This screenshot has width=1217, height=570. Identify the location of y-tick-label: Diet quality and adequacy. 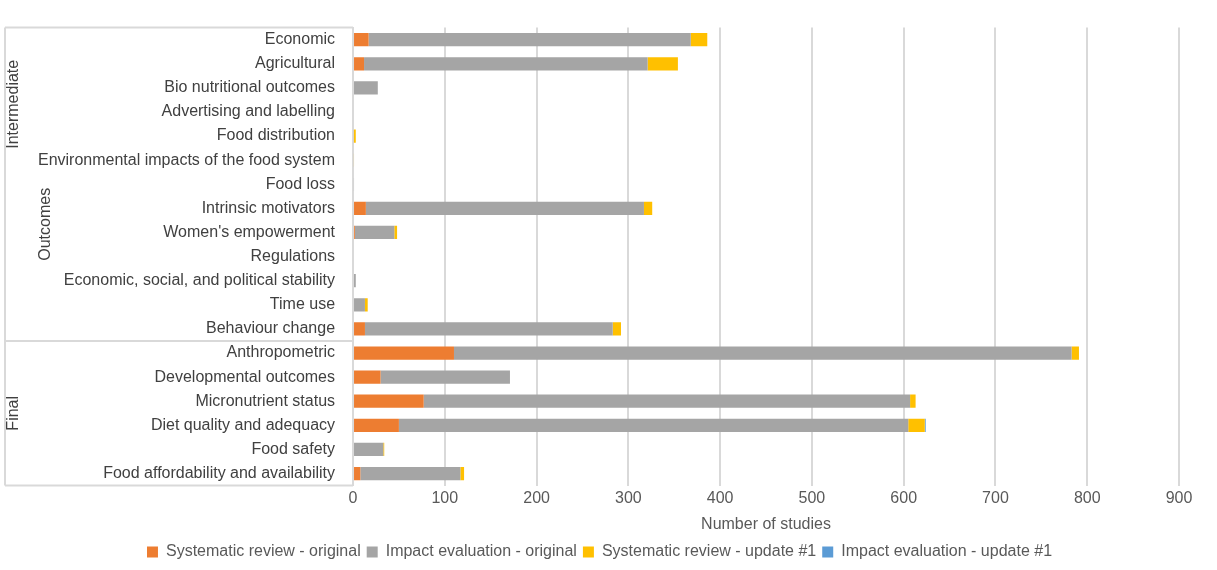
(243, 424).